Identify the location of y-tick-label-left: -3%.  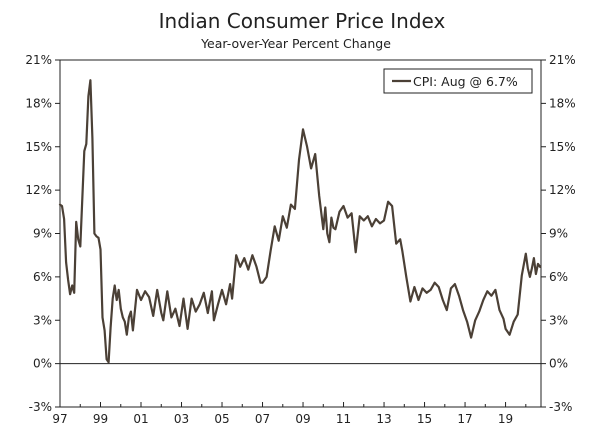
(40, 407).